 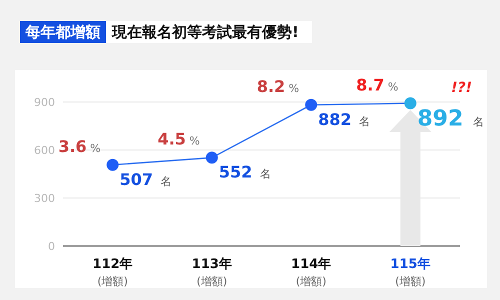 What do you see at coordinates (205, 32) in the screenshot?
I see `chart-subtitle: 現在報名初等考試最有優勢!` at bounding box center [205, 32].